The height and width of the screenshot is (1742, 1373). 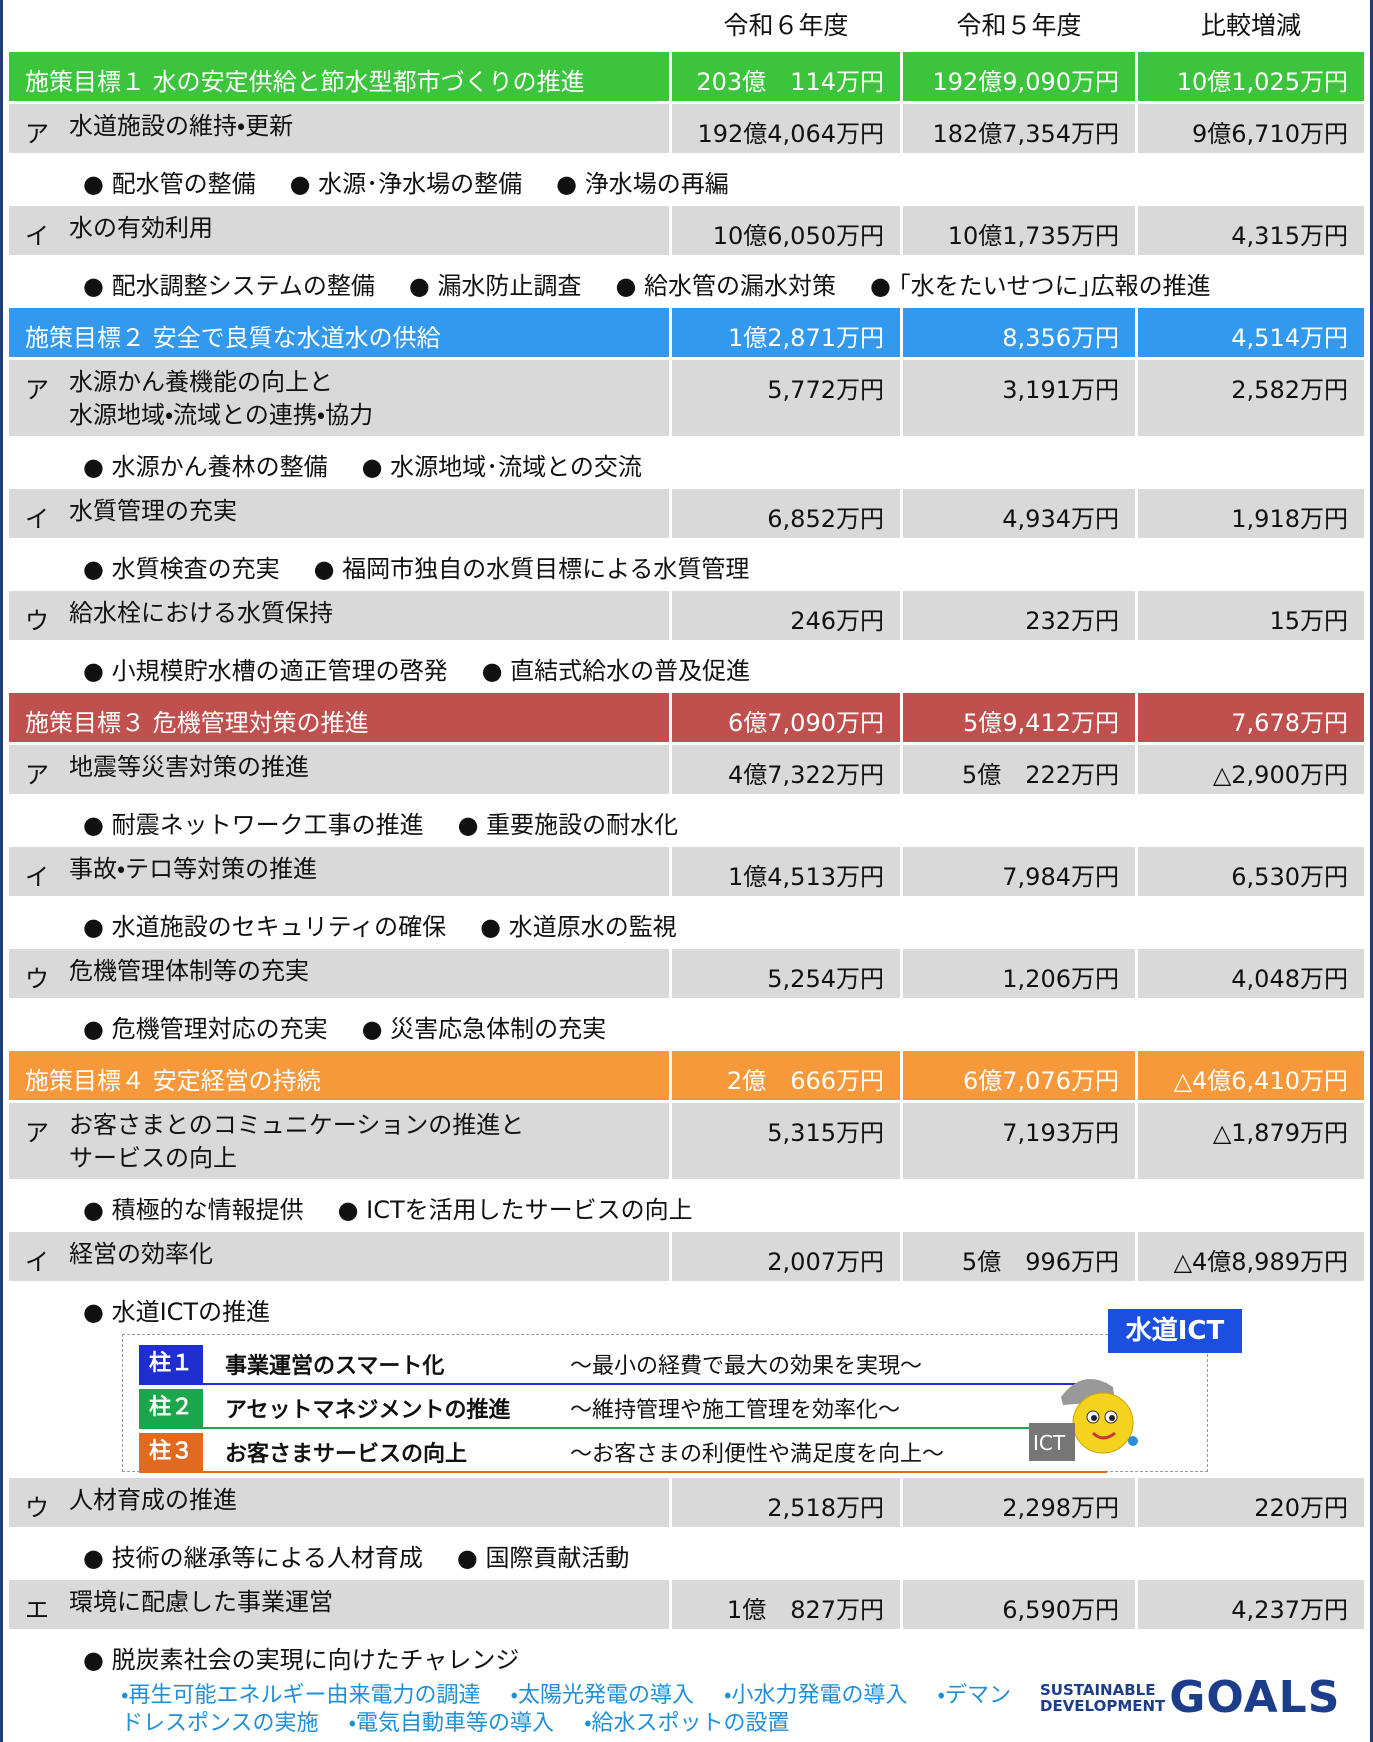 I want to click on item-row: ウ人材育成の推進 2,518万円 2,298万円 220万円, so click(x=689, y=1502).